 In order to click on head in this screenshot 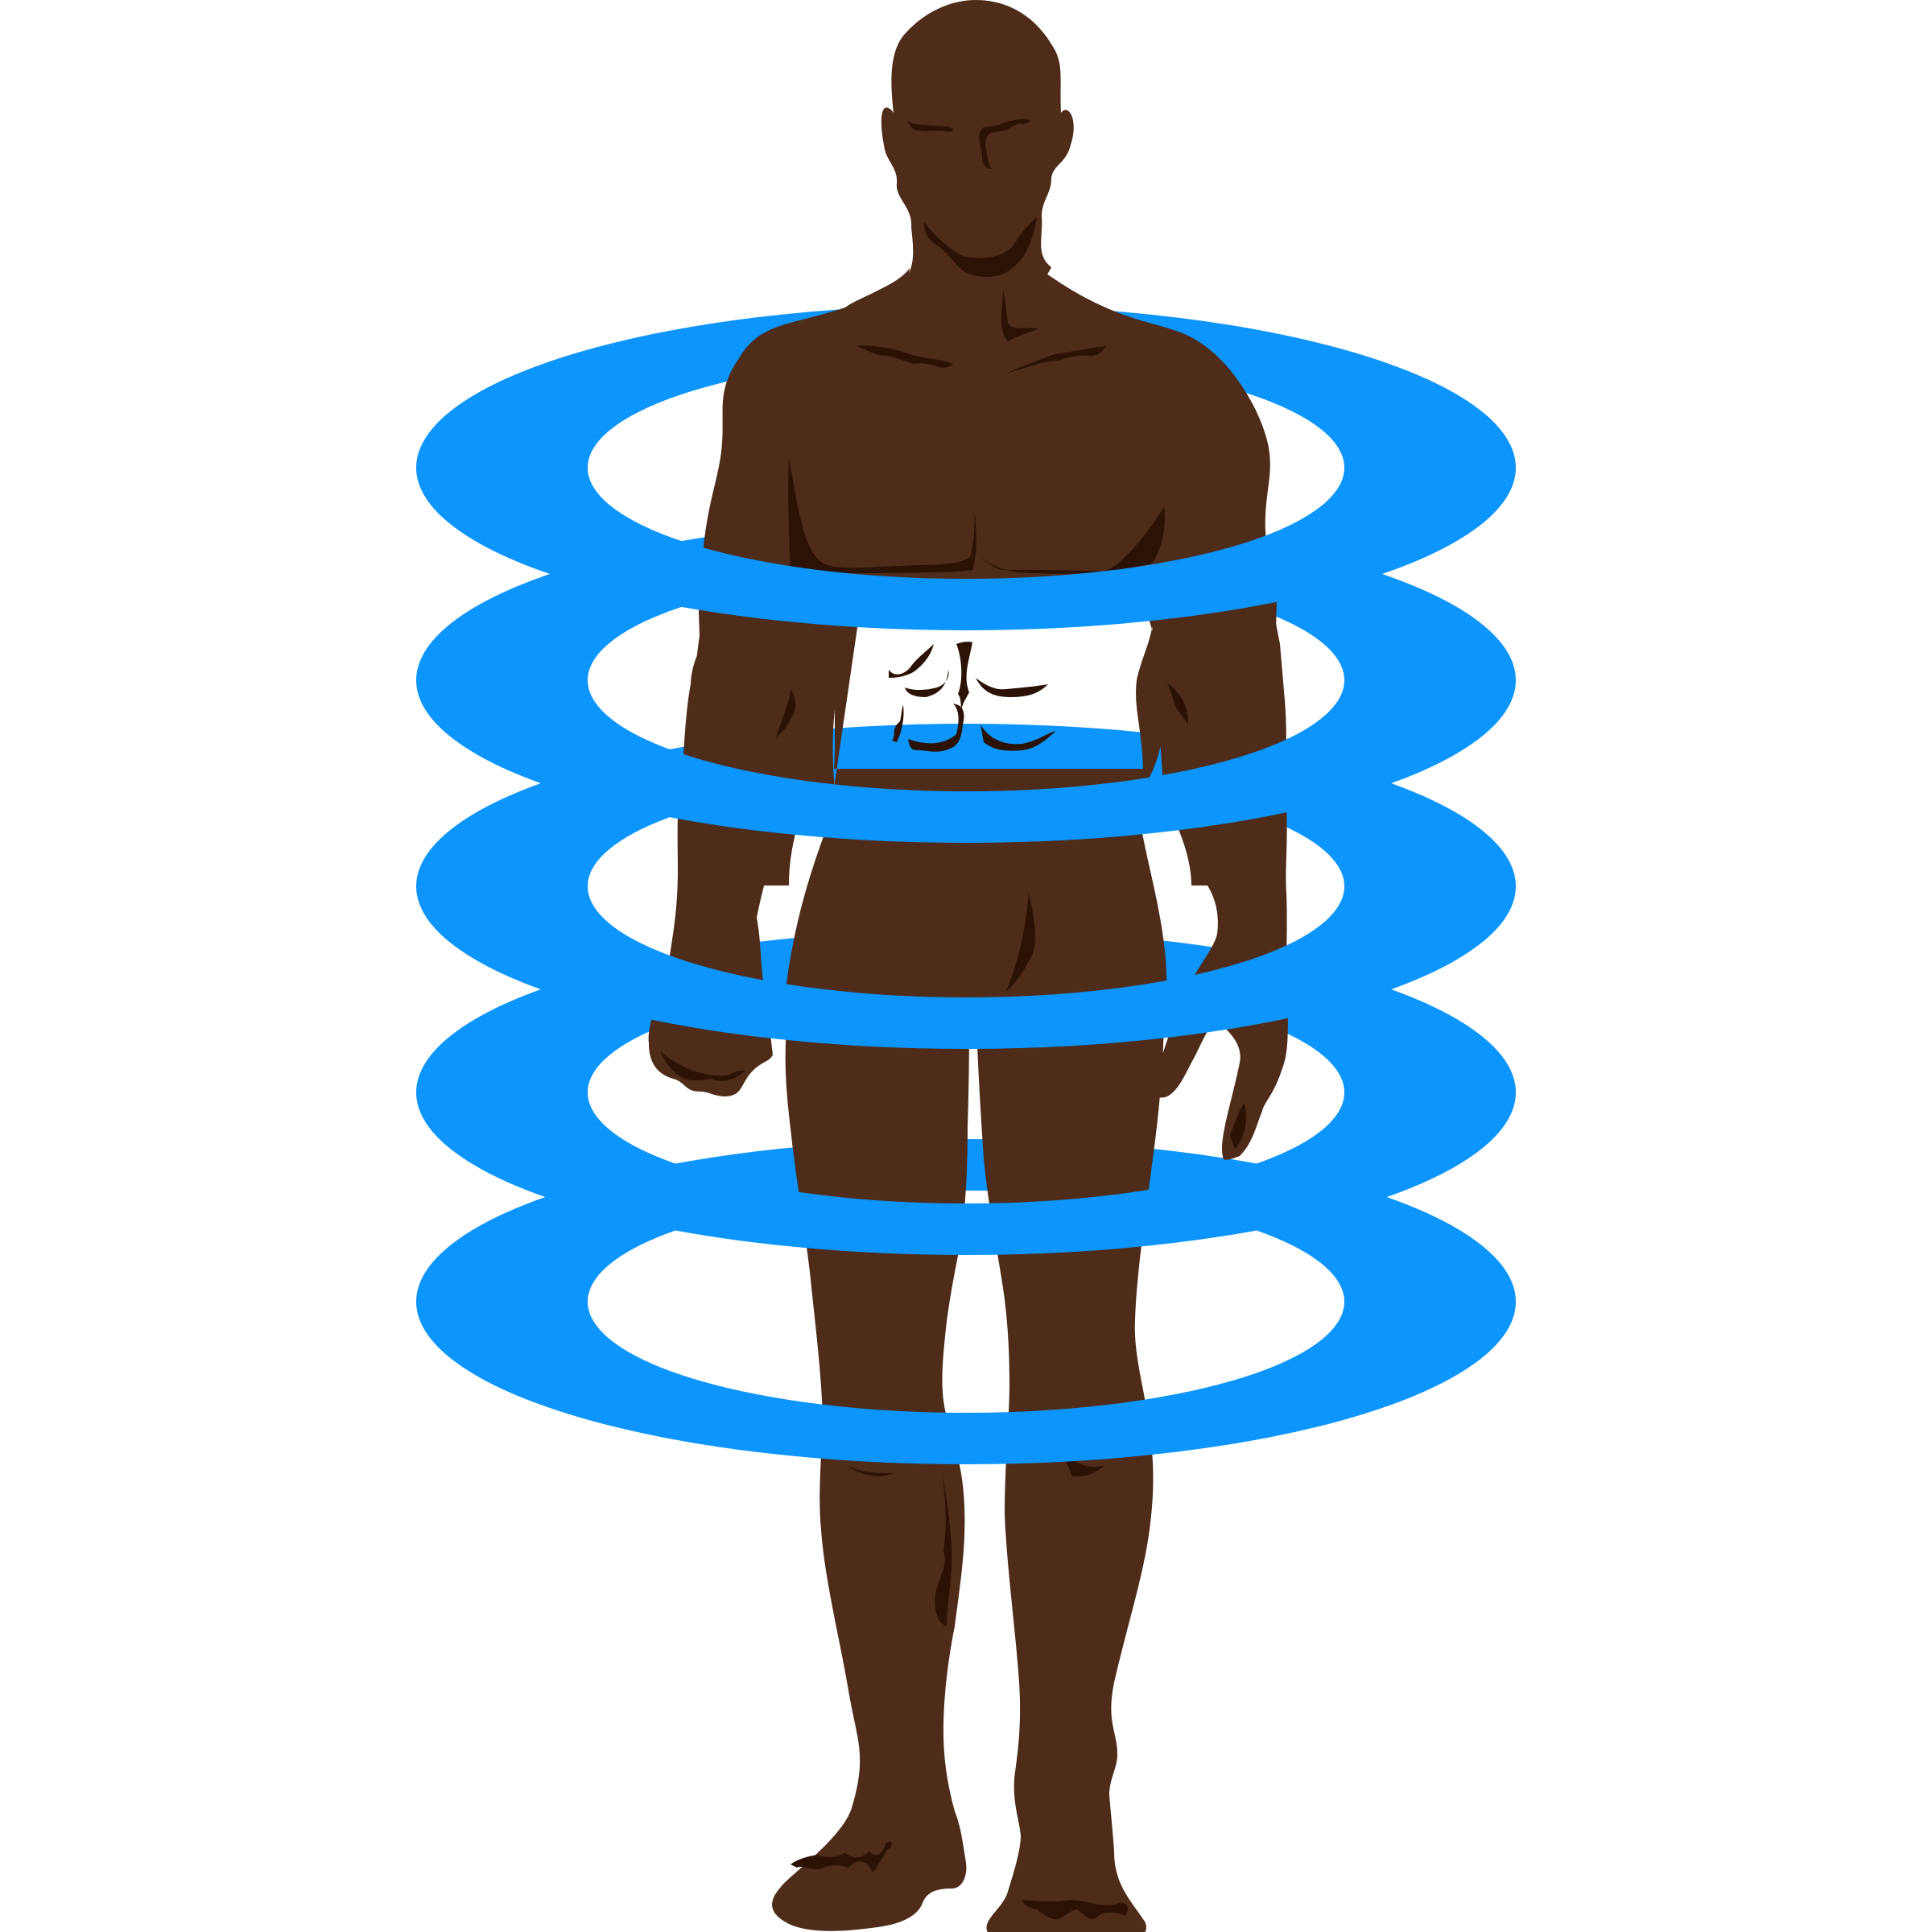, I will do `click(977, 145)`.